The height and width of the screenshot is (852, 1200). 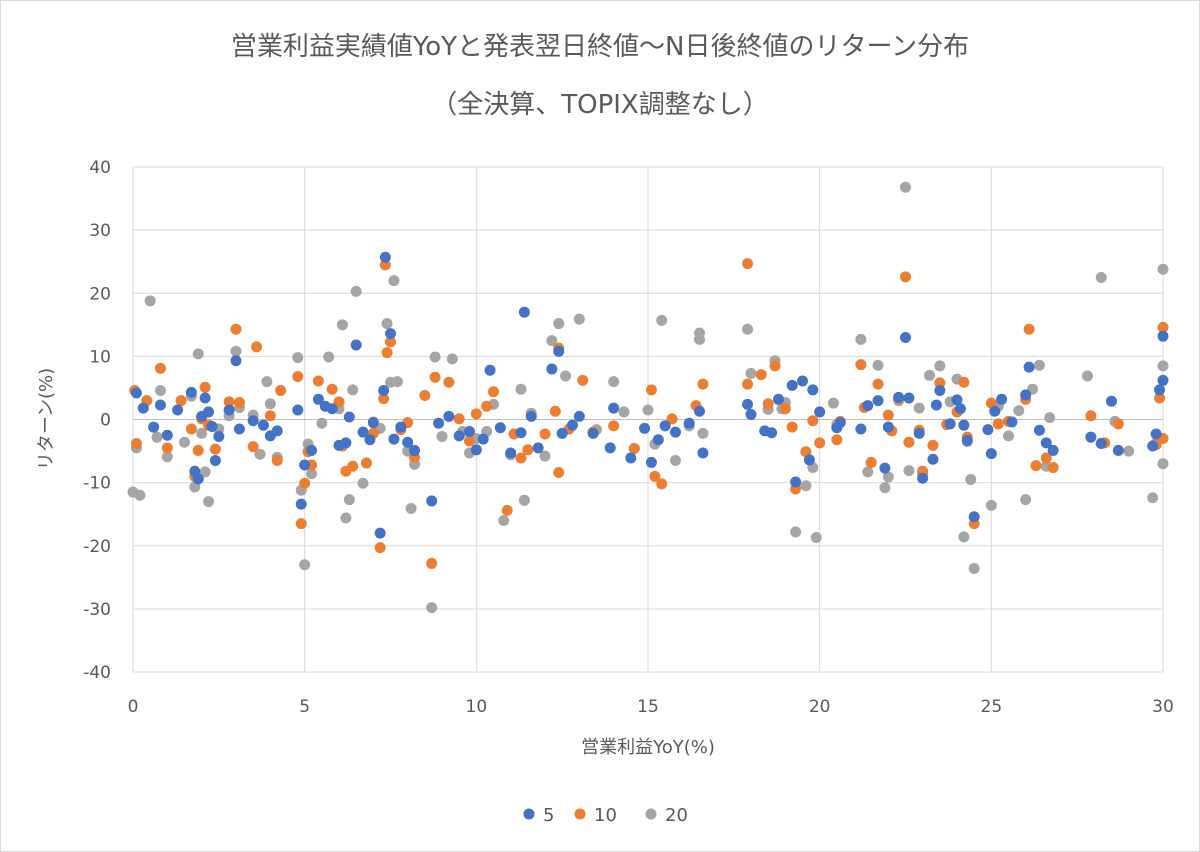 What do you see at coordinates (605, 815) in the screenshot?
I see `legend-label-10: 10` at bounding box center [605, 815].